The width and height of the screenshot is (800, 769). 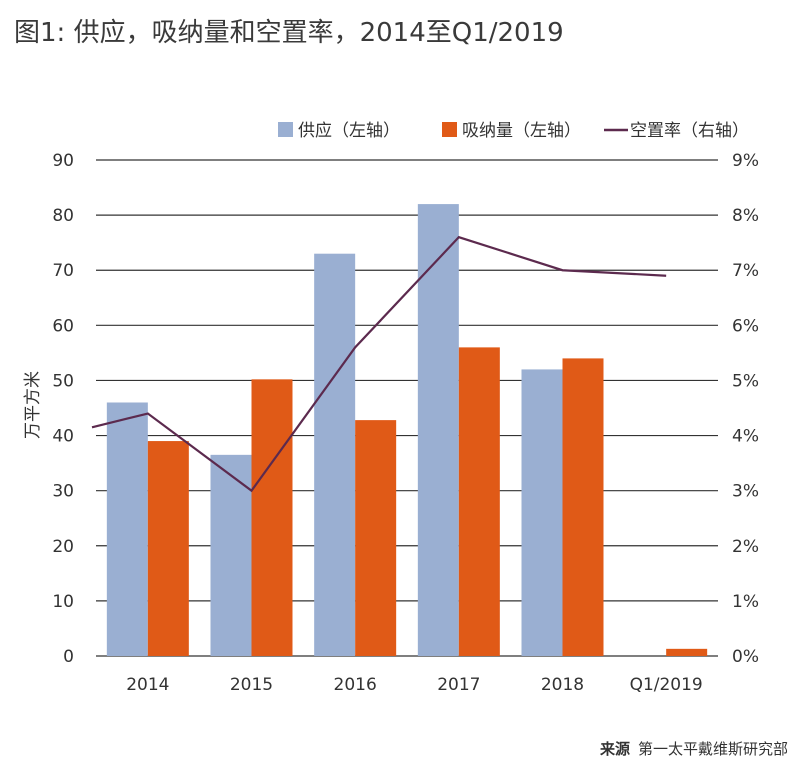 What do you see at coordinates (745, 216) in the screenshot?
I see `y2-tick-label: 8%` at bounding box center [745, 216].